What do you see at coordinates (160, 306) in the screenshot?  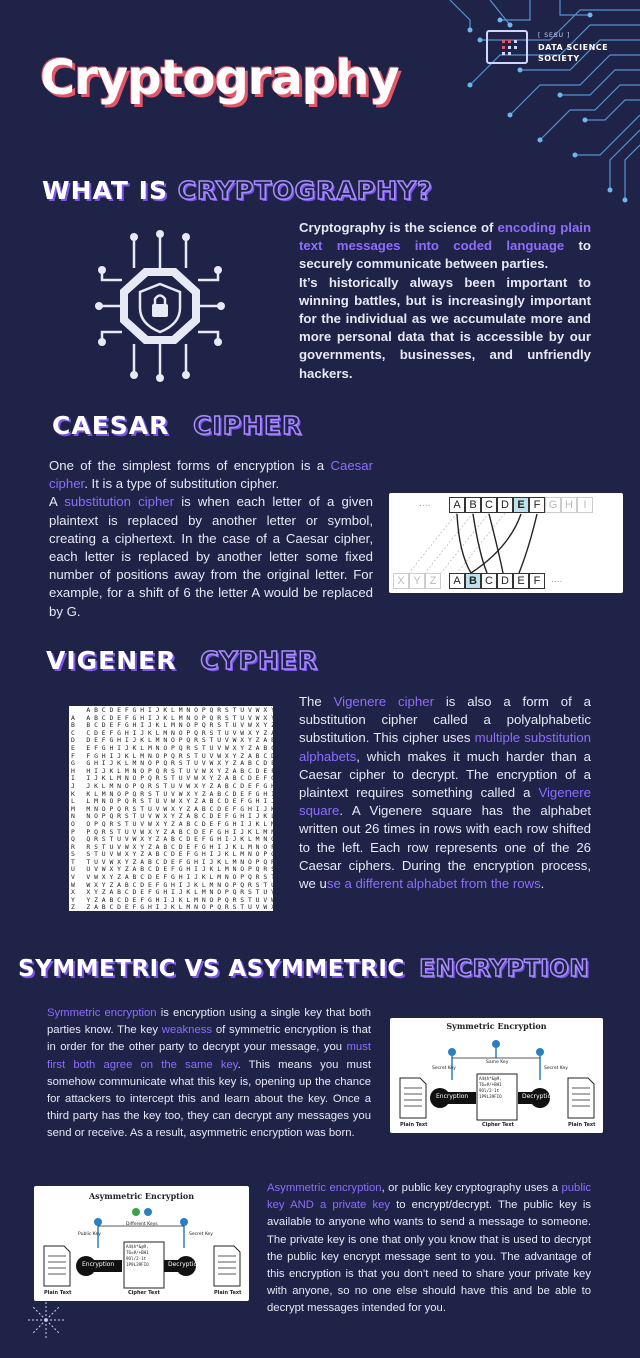 I see `shield-lock-icon` at bounding box center [160, 306].